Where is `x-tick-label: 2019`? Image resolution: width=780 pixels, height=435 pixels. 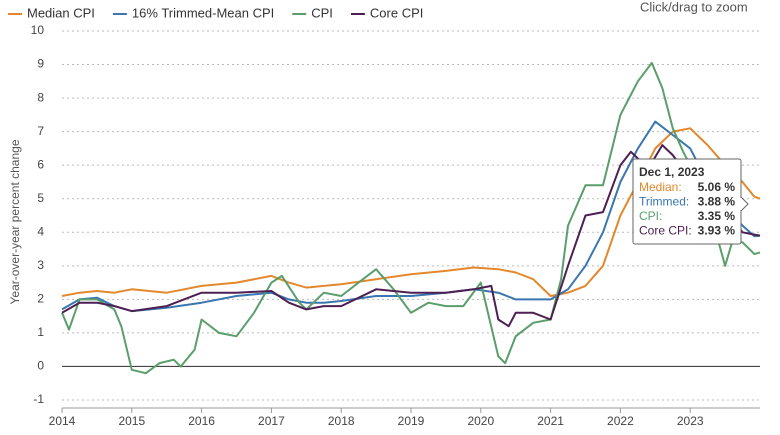
x-tick-label: 2019 is located at coordinates (411, 421).